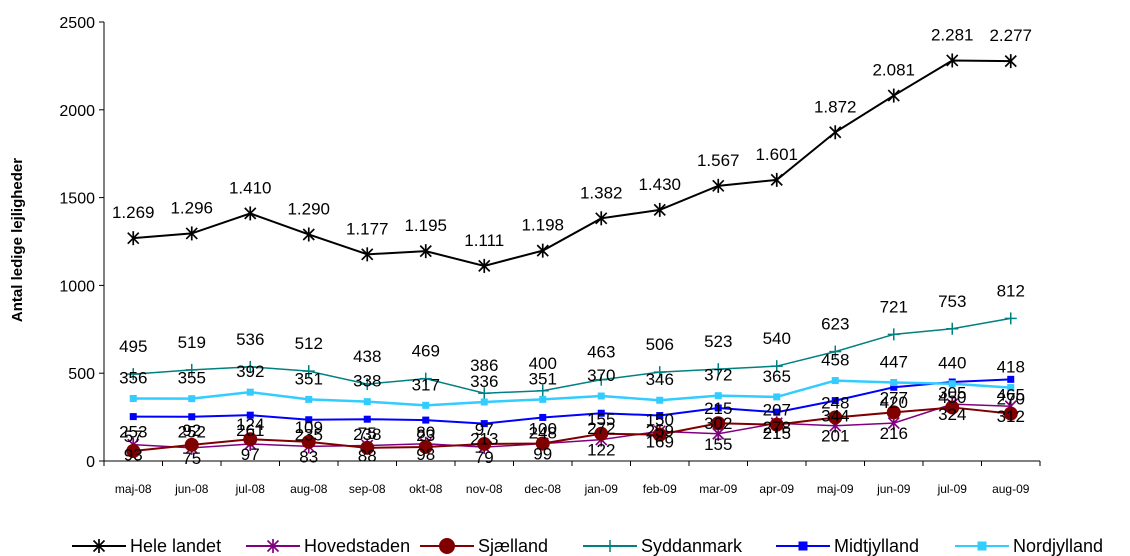  I want to click on data-label-hele-landet: 1.601, so click(776, 154).